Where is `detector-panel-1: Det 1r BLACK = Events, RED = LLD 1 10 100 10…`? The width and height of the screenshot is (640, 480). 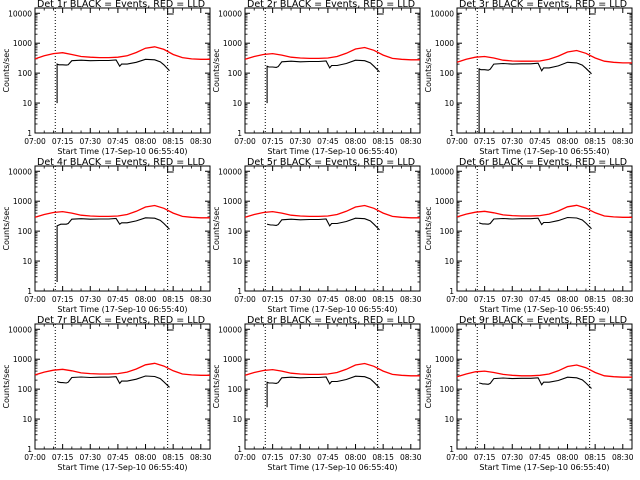
detector-panel-1: Det 1r BLACK = Events, RED = LLD 1 10 100 10… is located at coordinates (107, 78).